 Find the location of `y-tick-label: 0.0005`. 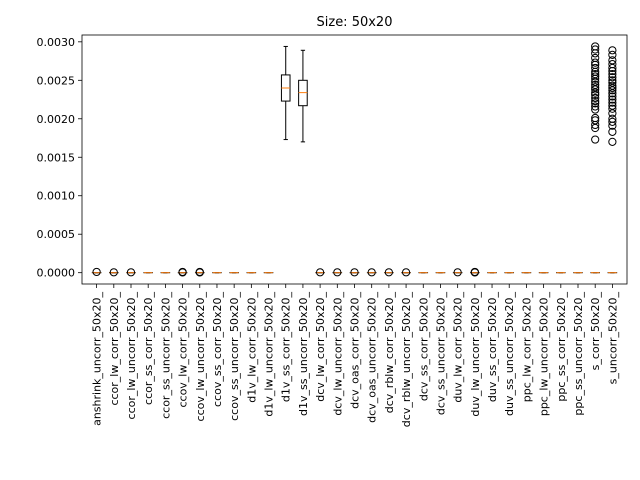

y-tick-label: 0.0005 is located at coordinates (56, 234).